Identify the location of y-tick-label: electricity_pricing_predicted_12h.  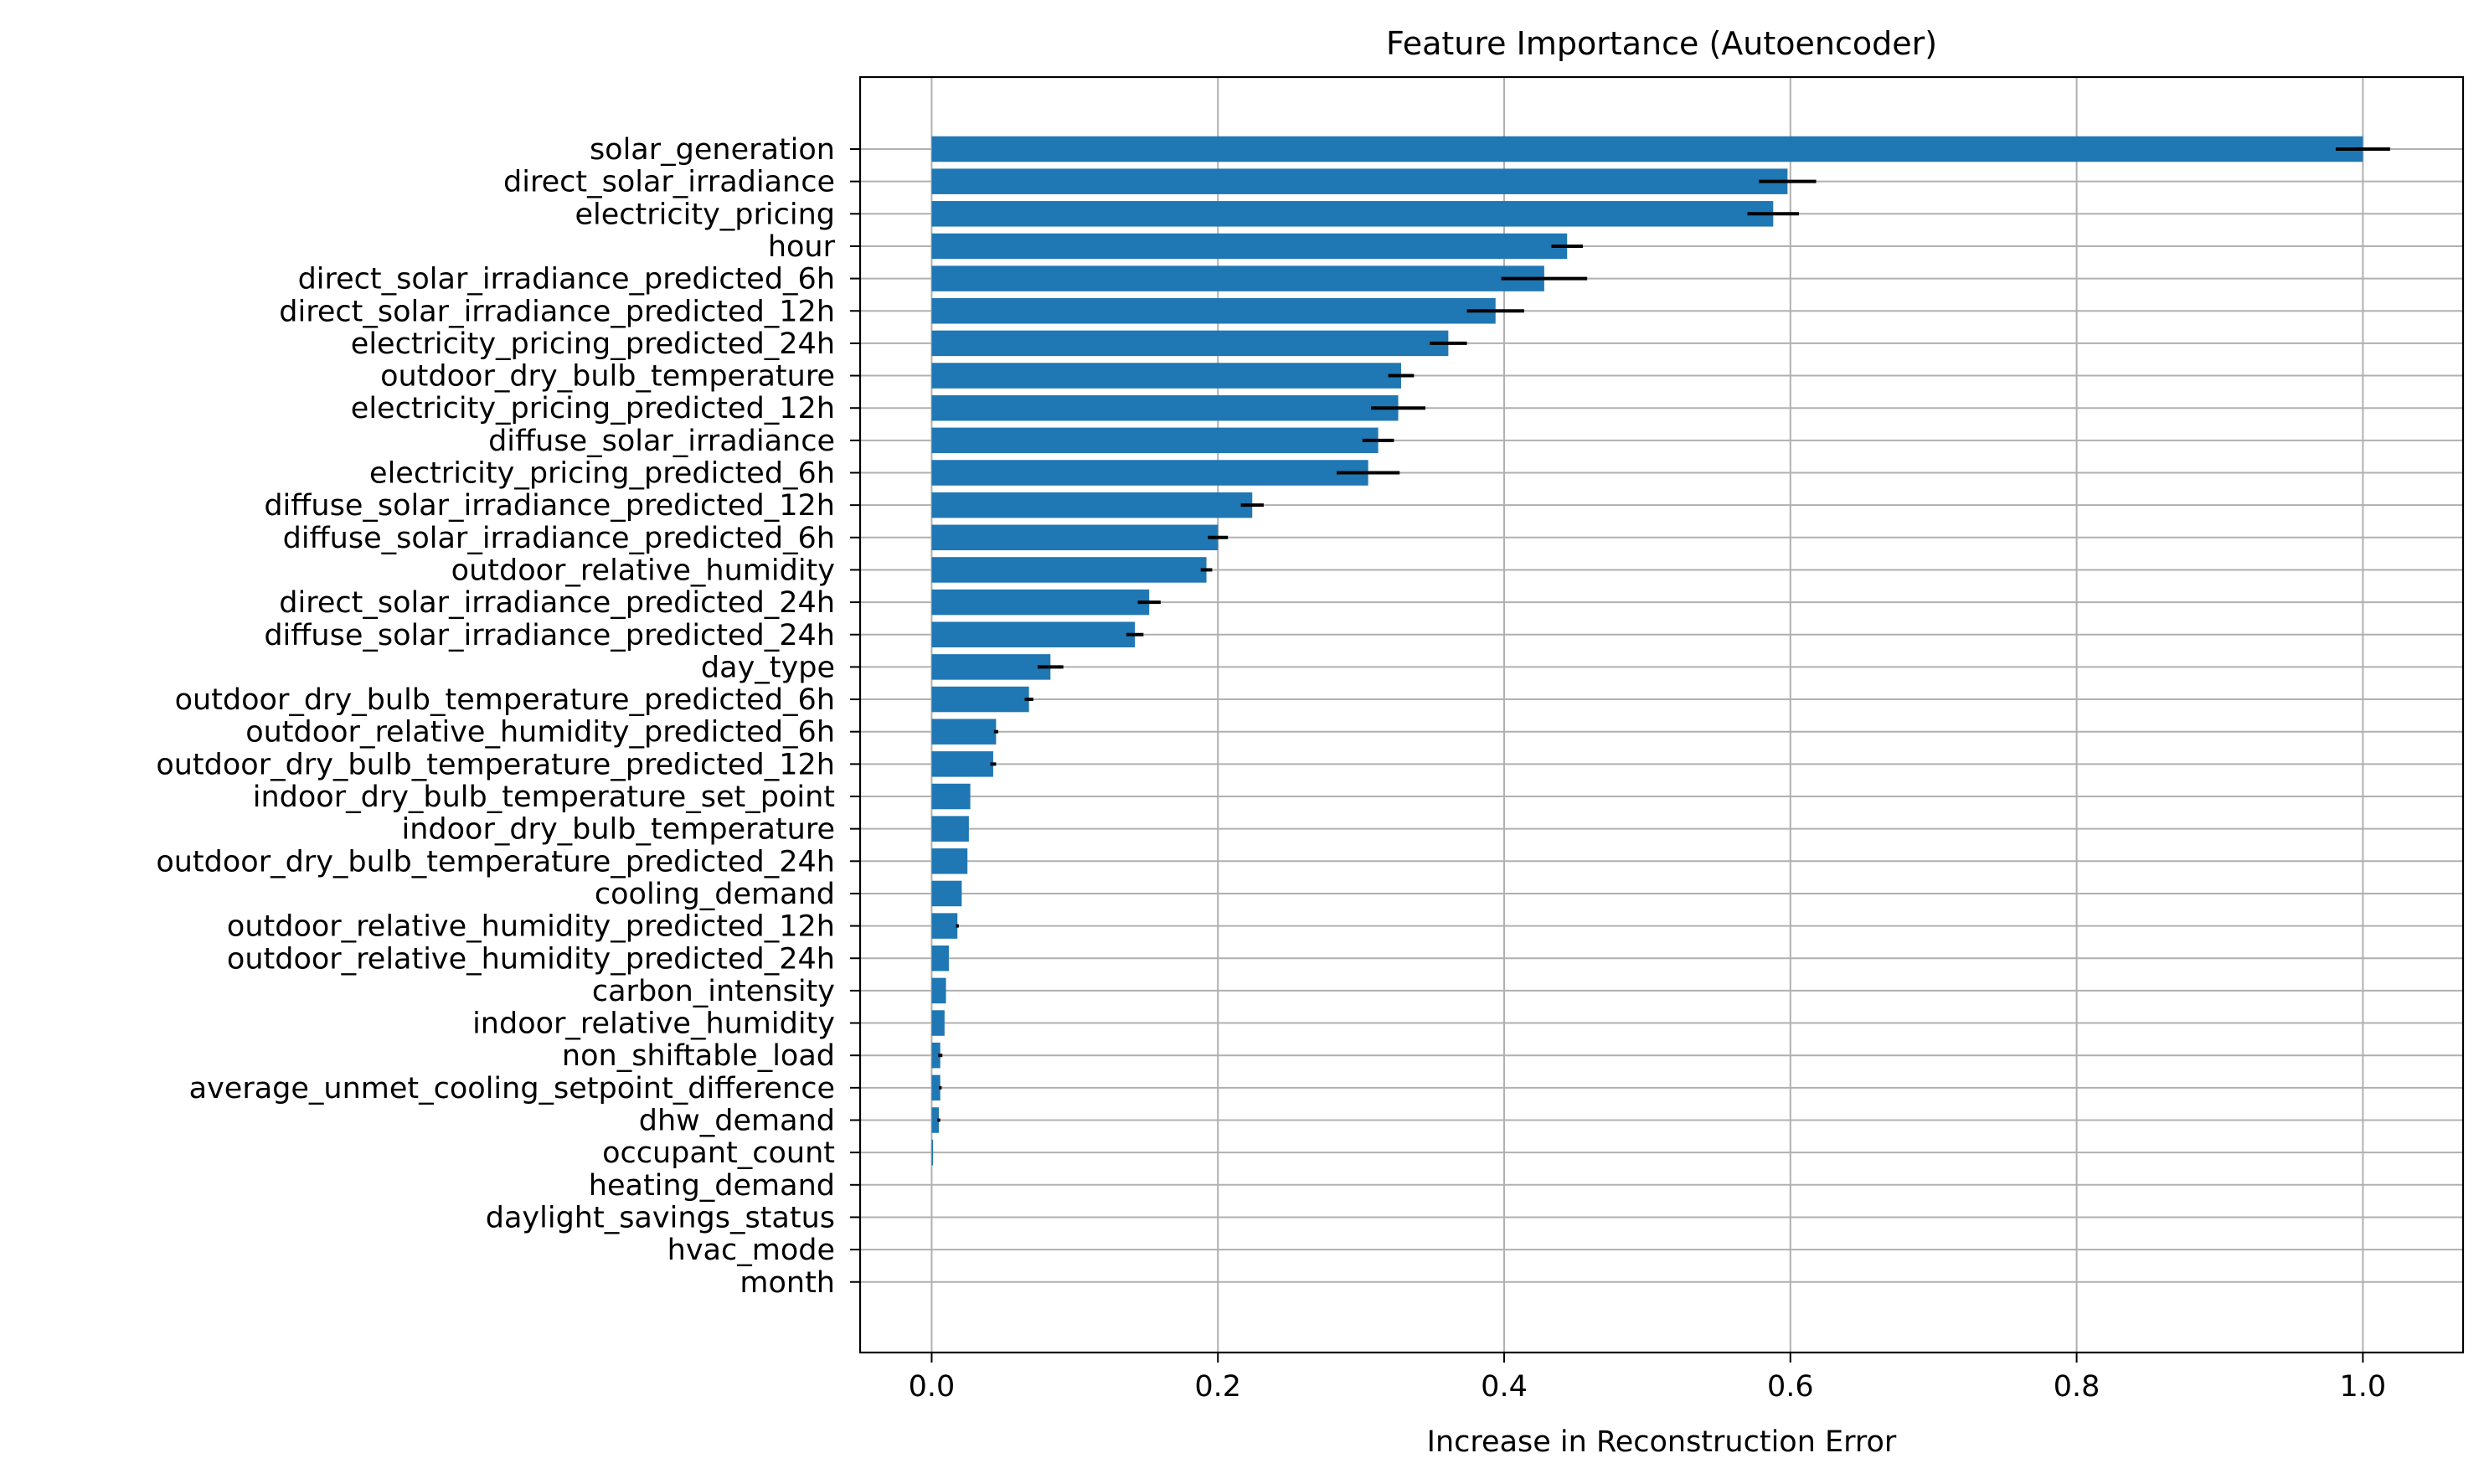
(593, 408).